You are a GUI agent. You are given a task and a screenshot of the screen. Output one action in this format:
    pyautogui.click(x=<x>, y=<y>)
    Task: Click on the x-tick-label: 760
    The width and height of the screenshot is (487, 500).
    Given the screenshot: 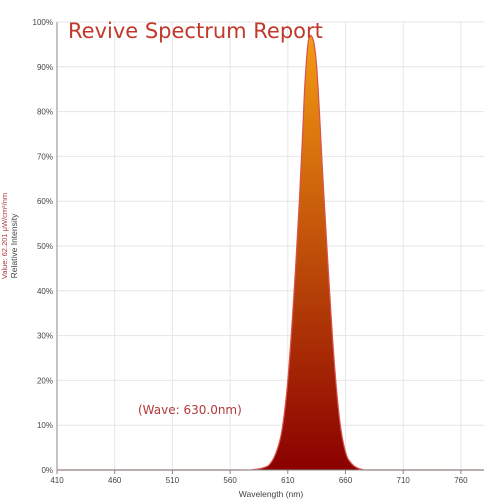 What is the action you would take?
    pyautogui.click(x=461, y=480)
    